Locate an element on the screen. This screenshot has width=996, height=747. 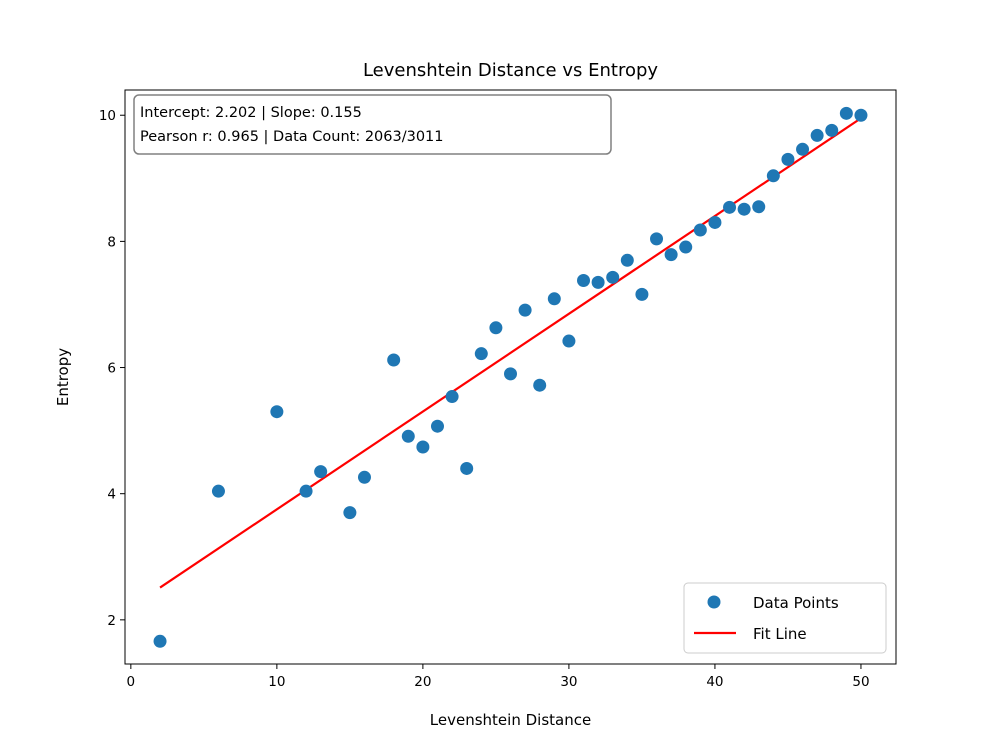
stats-annotation-box is located at coordinates (372, 124).